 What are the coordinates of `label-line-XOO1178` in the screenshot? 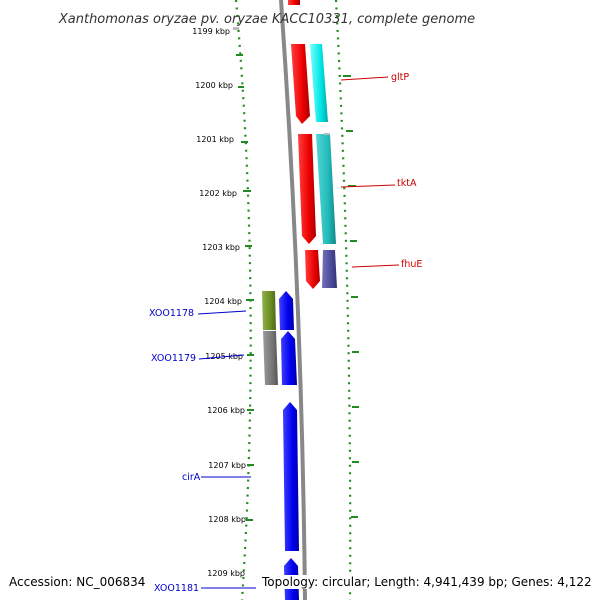 It's located at (222, 312).